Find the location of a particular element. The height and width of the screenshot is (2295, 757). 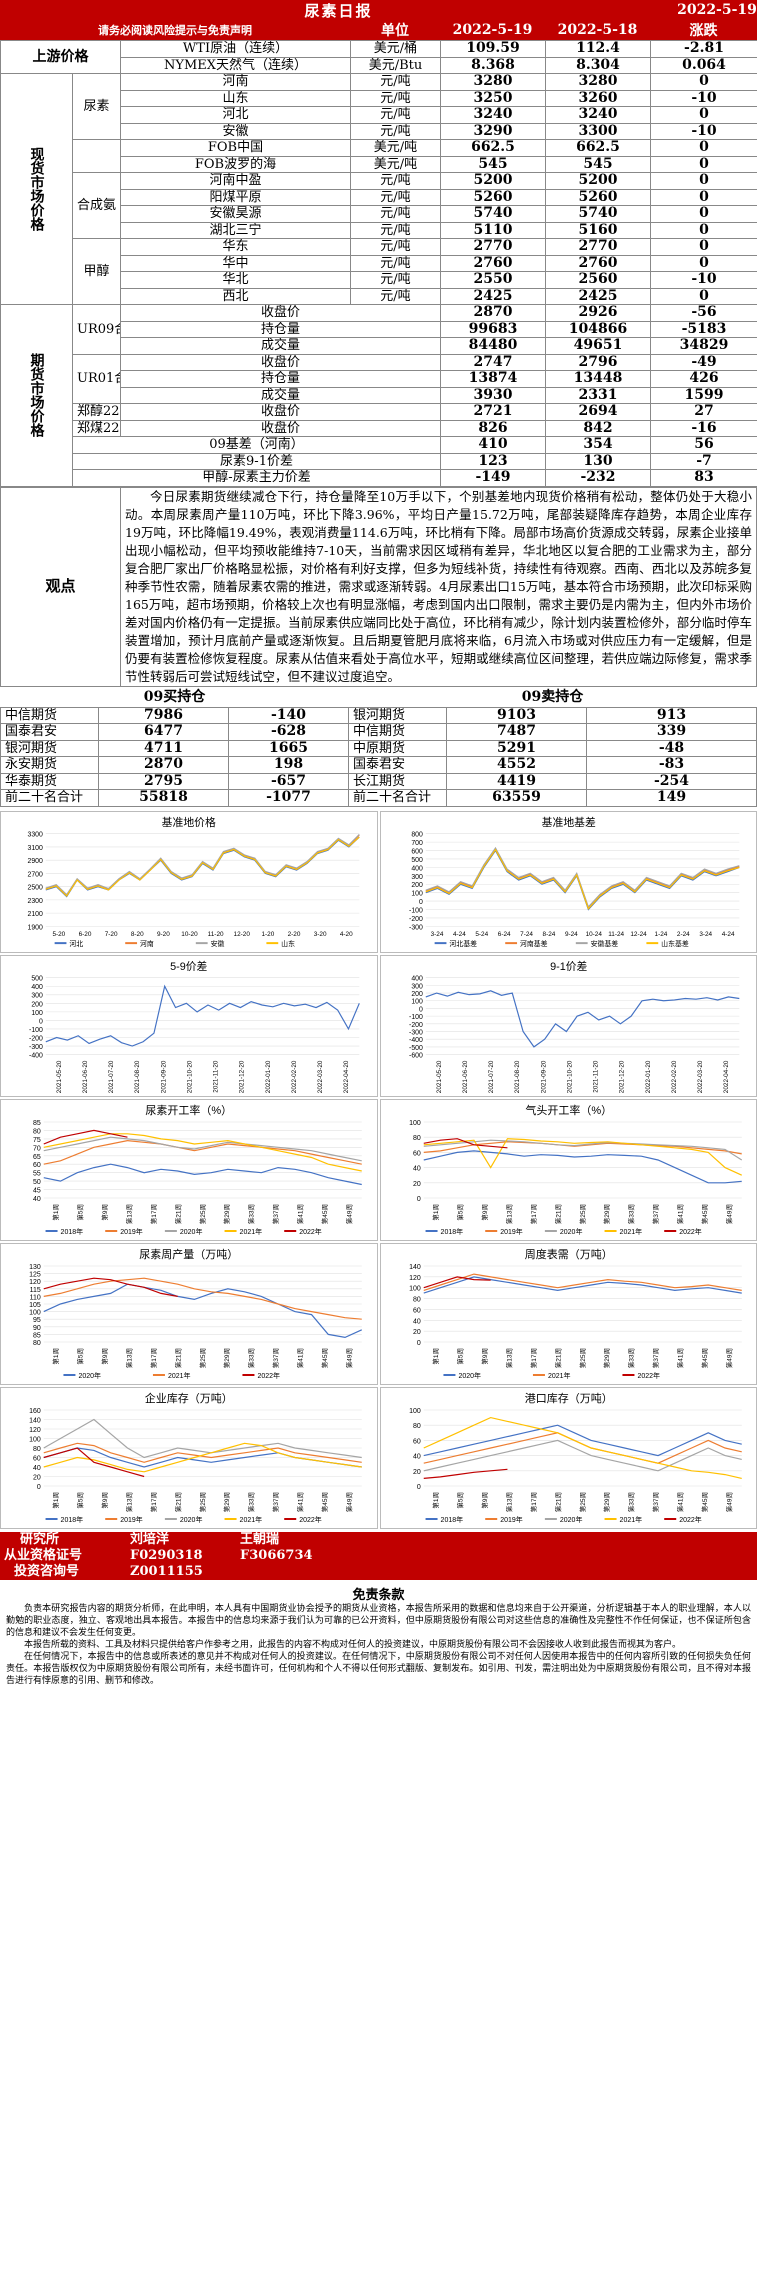

row-change: -49 is located at coordinates (703, 362).